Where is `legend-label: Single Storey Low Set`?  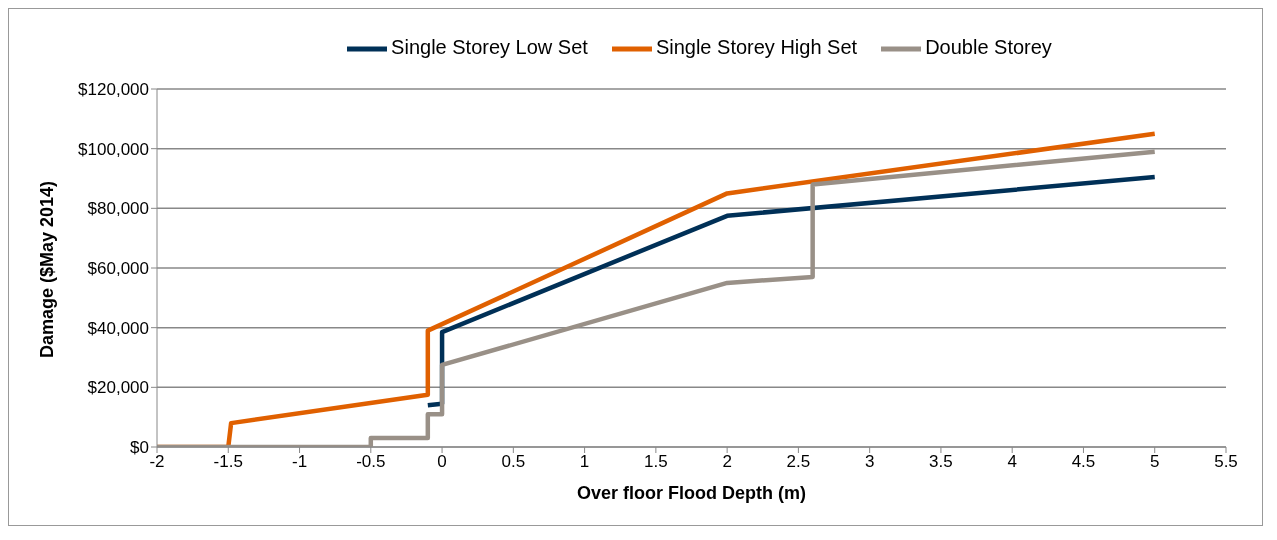 legend-label: Single Storey Low Set is located at coordinates (489, 47).